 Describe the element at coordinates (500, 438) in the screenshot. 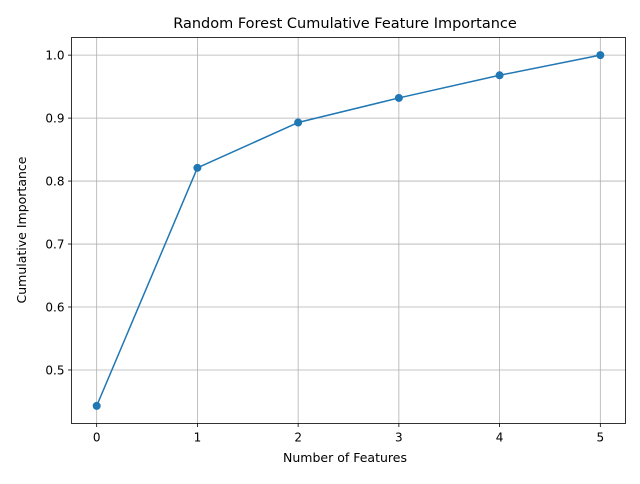

I see `x-tick-label: 4` at that location.